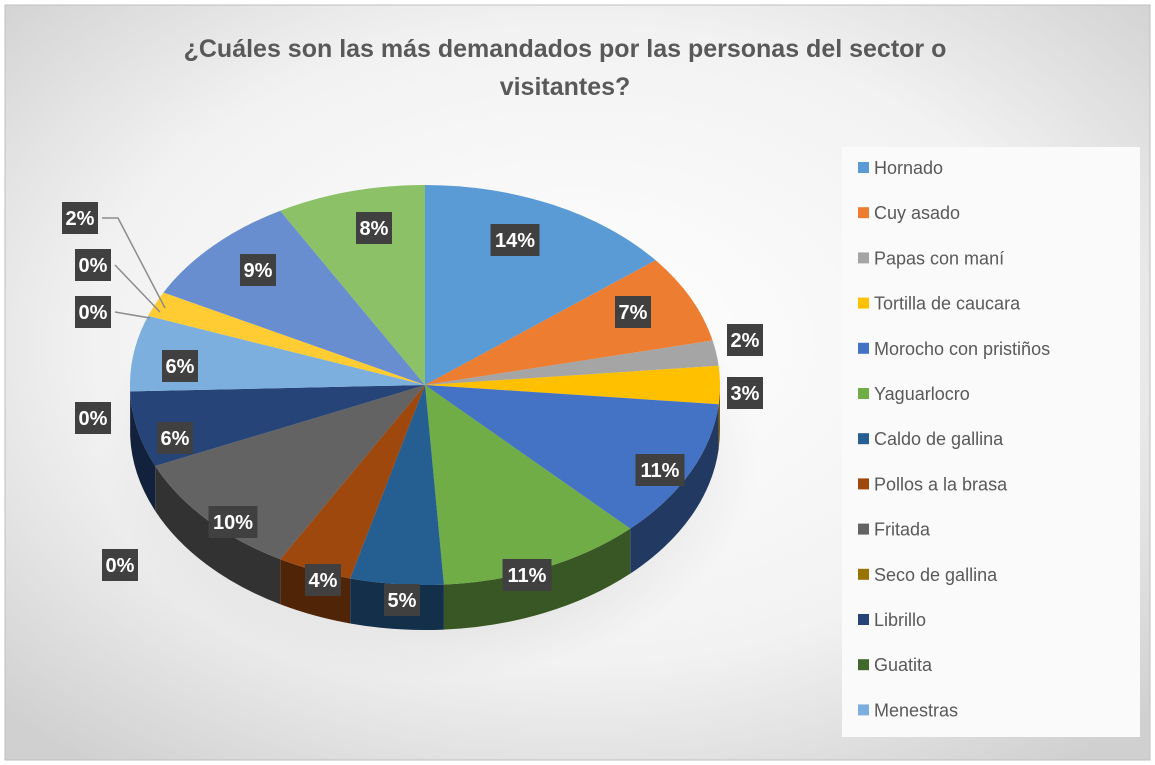 The image size is (1155, 765). I want to click on data-label: 10%, so click(233, 523).